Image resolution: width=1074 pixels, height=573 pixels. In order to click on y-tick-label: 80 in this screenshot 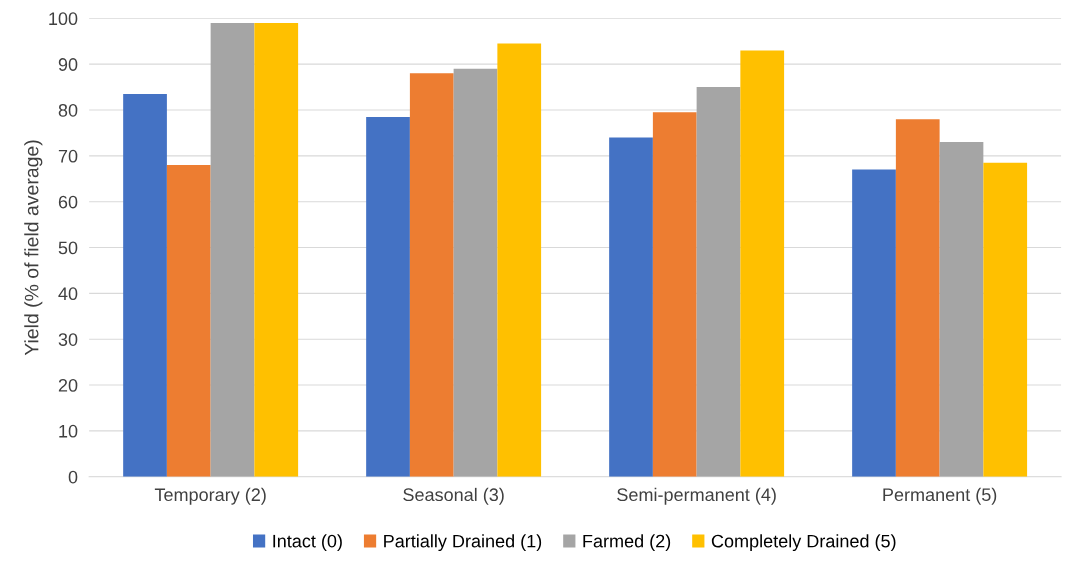, I will do `click(68, 110)`.